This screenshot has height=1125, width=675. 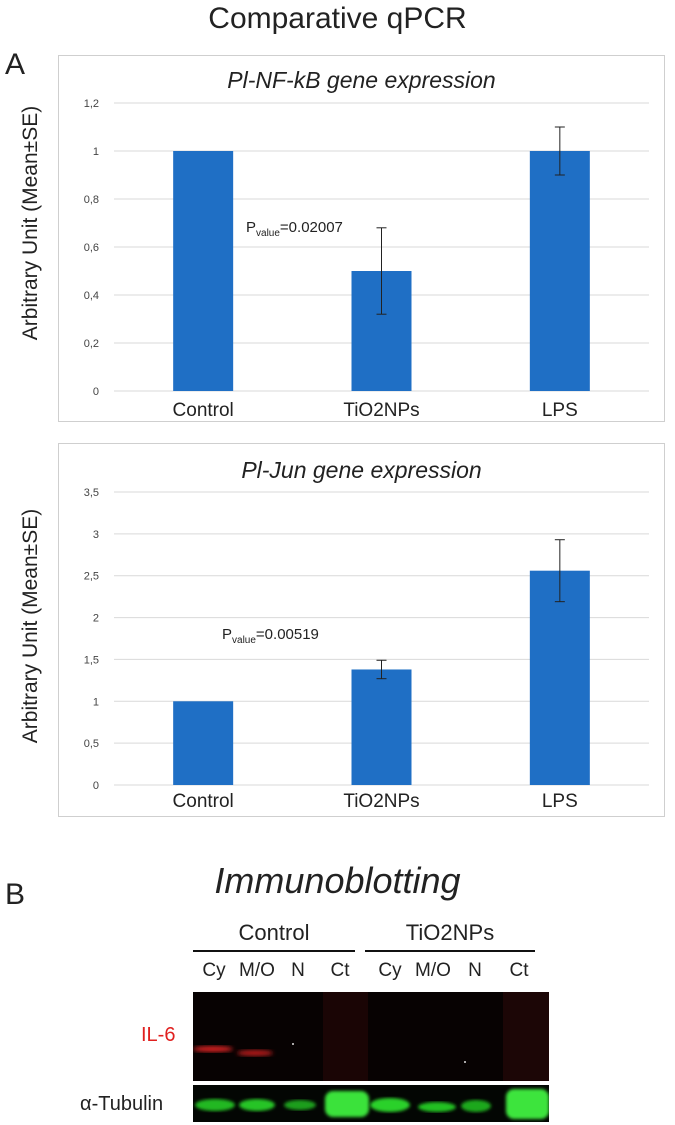 What do you see at coordinates (361, 470) in the screenshot?
I see `chart-title: Pl-Jun gene expression` at bounding box center [361, 470].